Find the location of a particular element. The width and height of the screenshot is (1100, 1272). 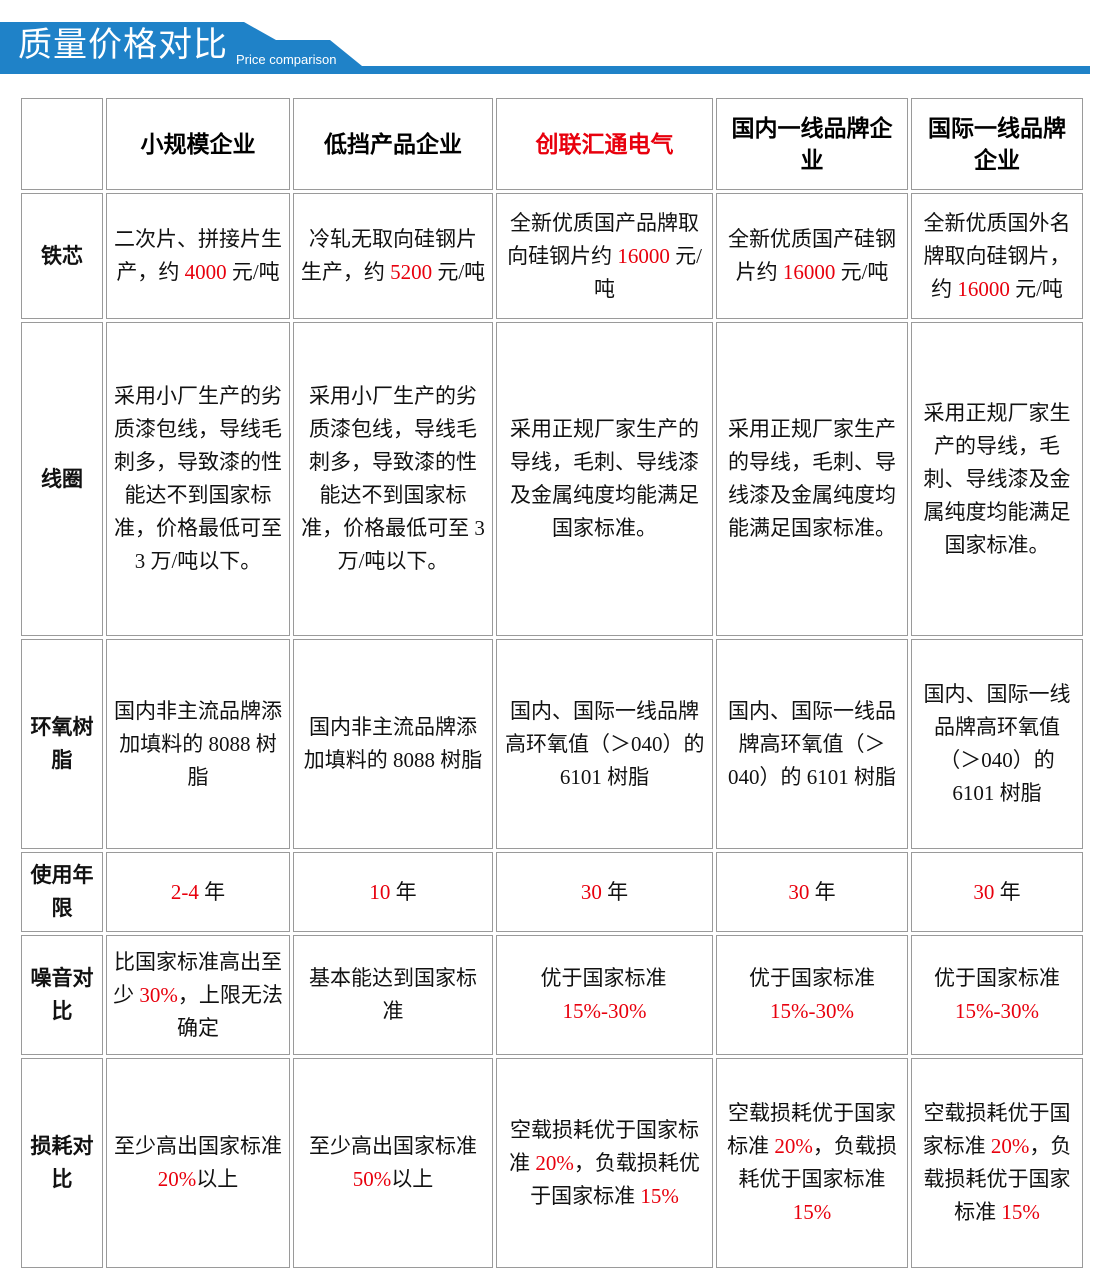

table-cell: 至少高出国家标准 20%以上 is located at coordinates (198, 1163).